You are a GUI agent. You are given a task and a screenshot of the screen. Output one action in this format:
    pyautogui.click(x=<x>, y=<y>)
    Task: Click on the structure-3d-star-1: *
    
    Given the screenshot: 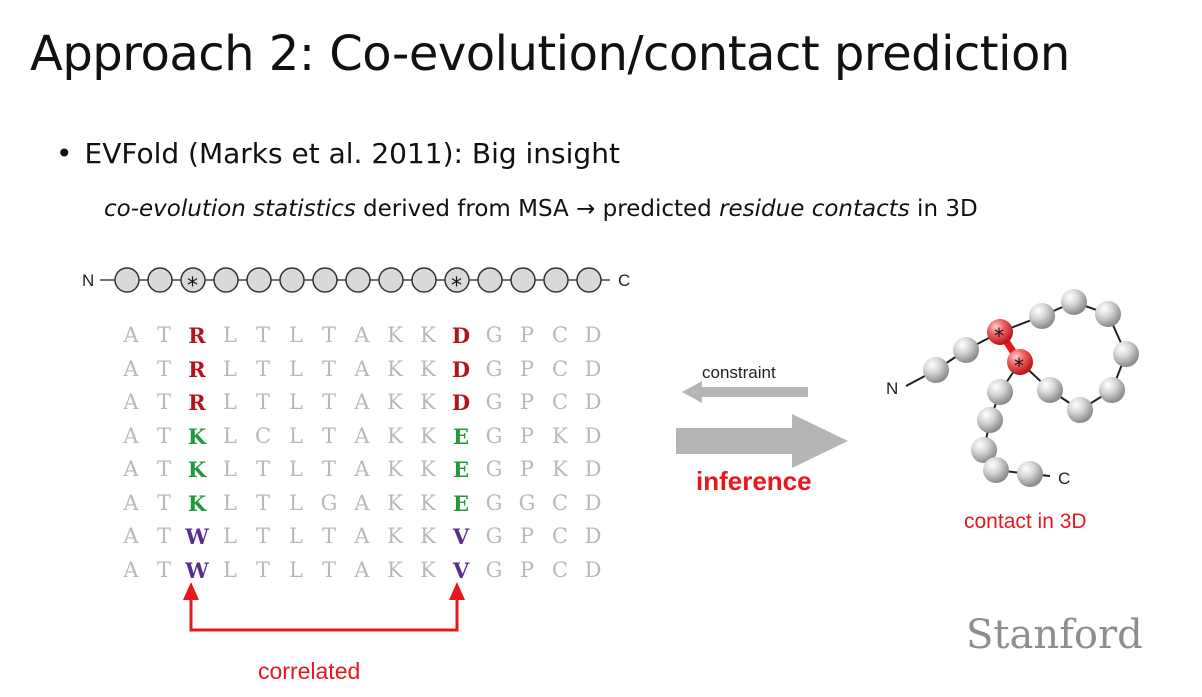 What is the action you would take?
    pyautogui.click(x=999, y=336)
    